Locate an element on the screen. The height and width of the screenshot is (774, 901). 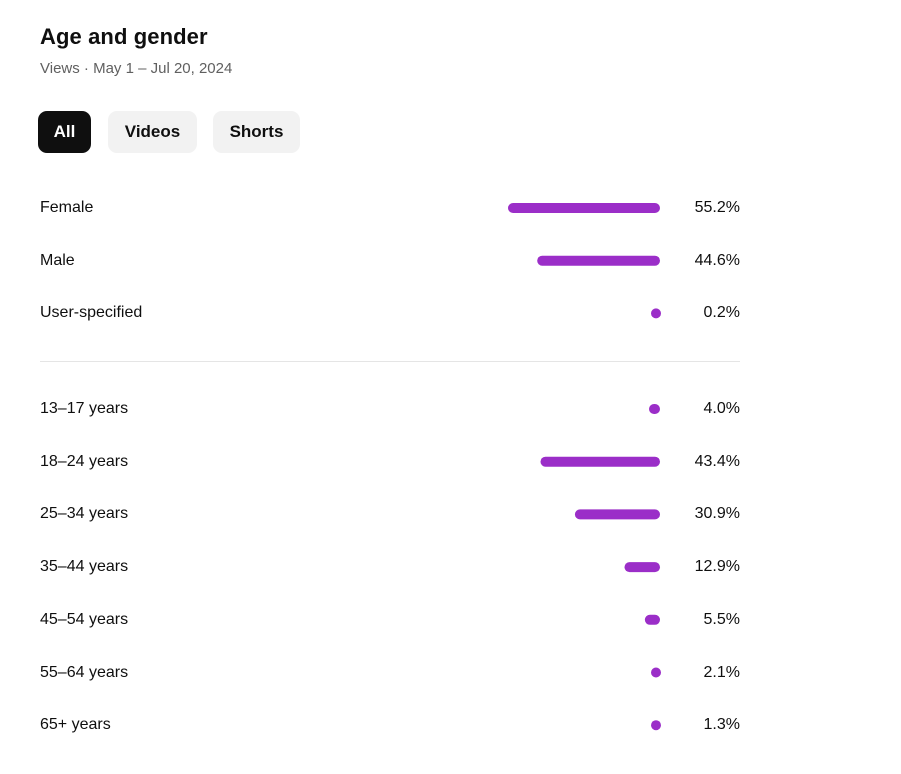
value-label-45-54-years: 5.5% is located at coordinates (721, 619).